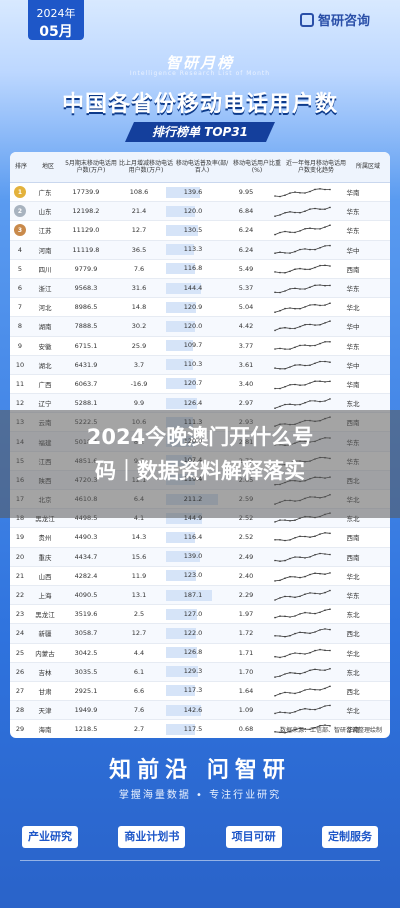 The image size is (400, 908). Describe the element at coordinates (139, 249) in the screenshot. I see `cell-change: 36.5` at that location.